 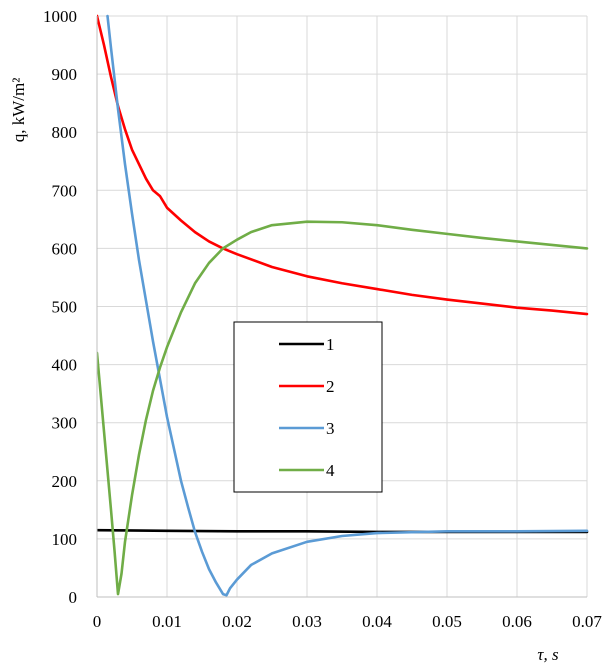 What do you see at coordinates (377, 621) in the screenshot?
I see `x-tick-label: 0.04` at bounding box center [377, 621].